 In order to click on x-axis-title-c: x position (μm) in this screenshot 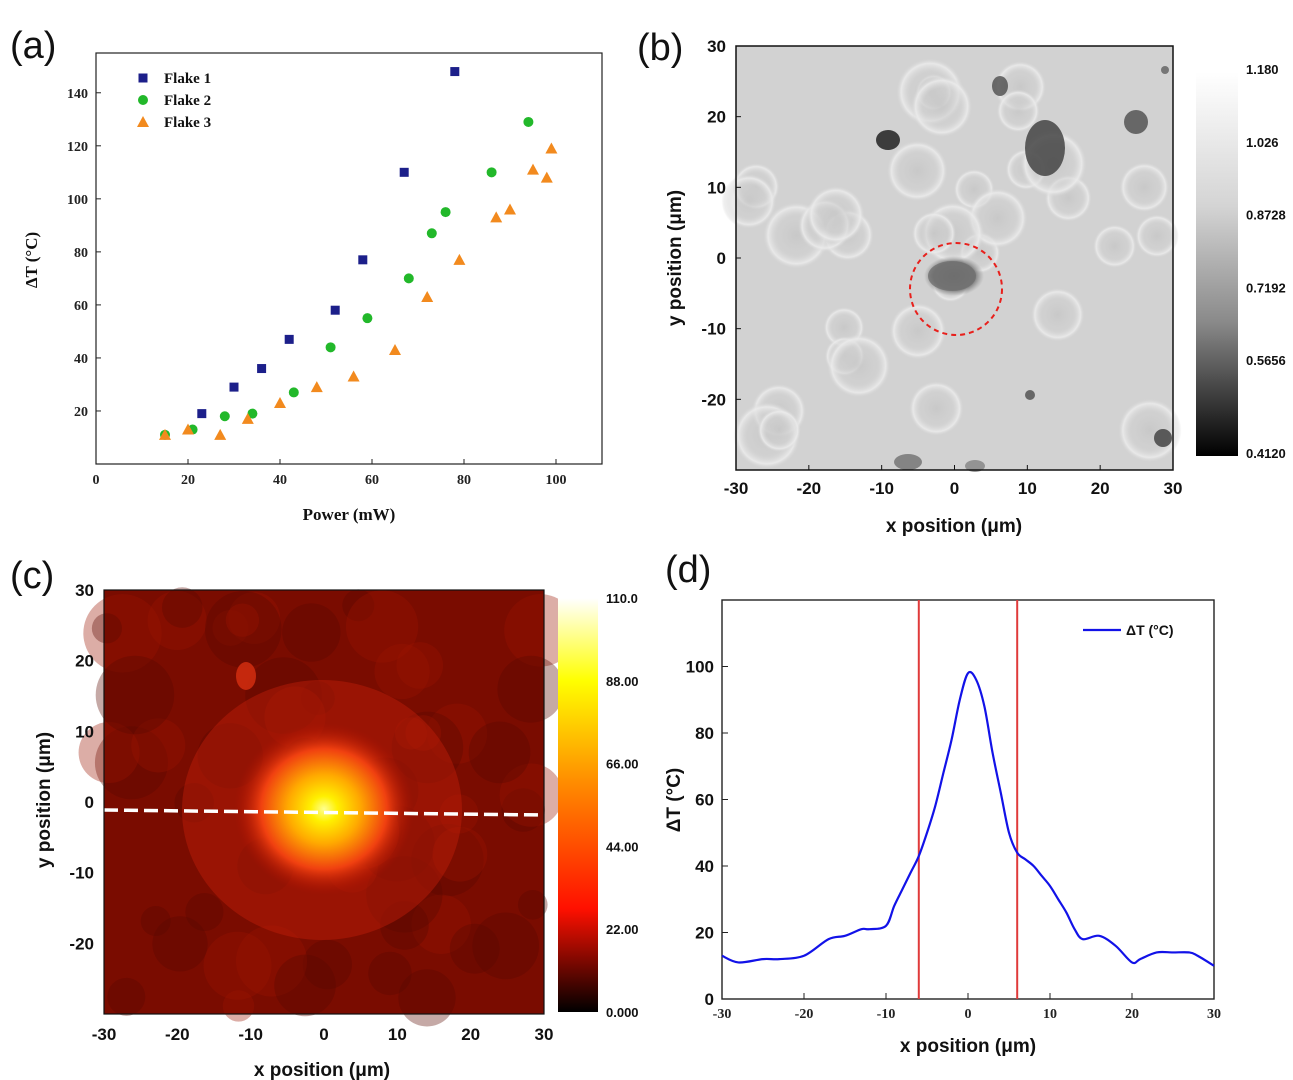, I will do `click(322, 1070)`.